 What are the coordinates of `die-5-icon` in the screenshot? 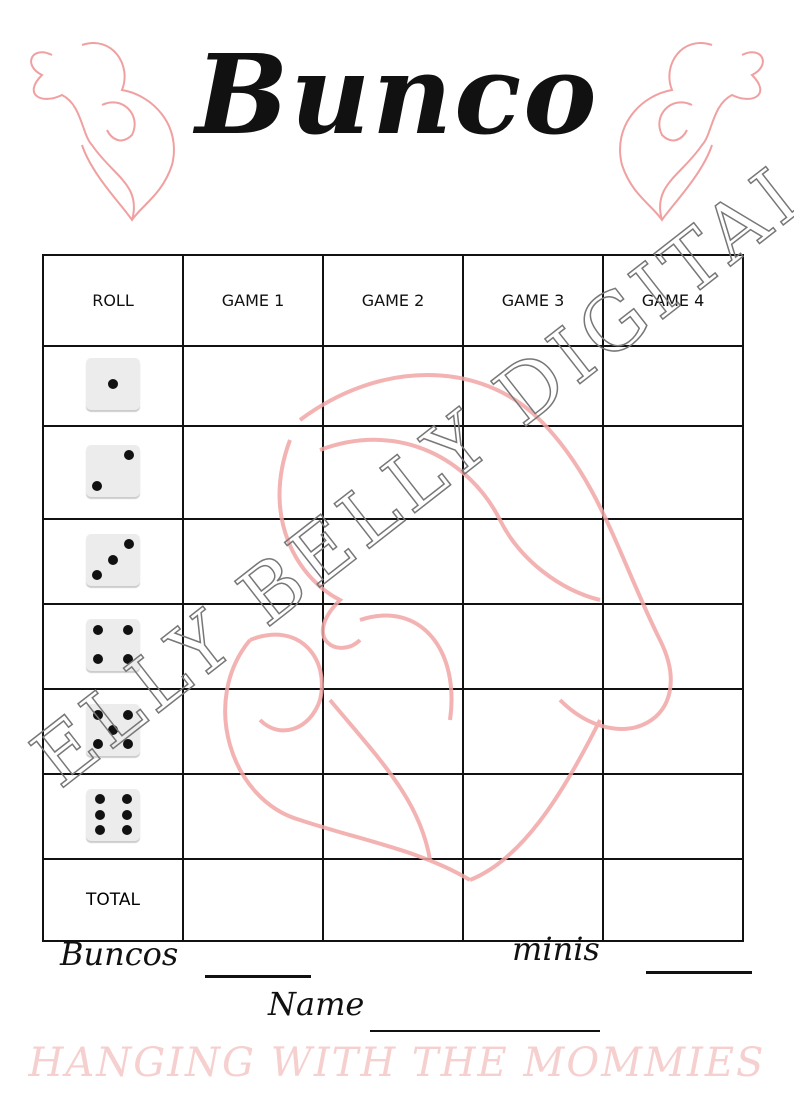 It's located at (113, 729).